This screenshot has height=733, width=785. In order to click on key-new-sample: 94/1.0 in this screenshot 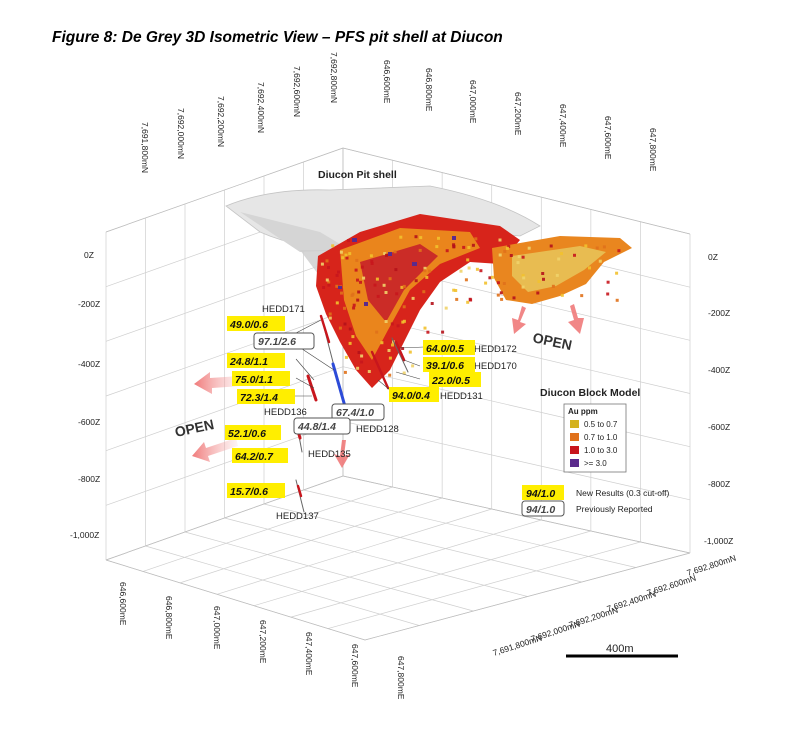, I will do `click(540, 494)`.